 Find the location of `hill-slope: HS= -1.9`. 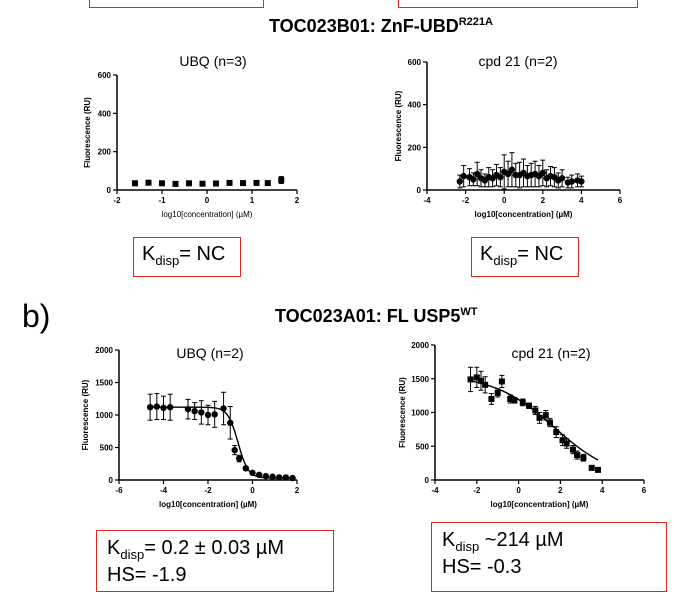

hill-slope: HS= -1.9 is located at coordinates (147, 575).